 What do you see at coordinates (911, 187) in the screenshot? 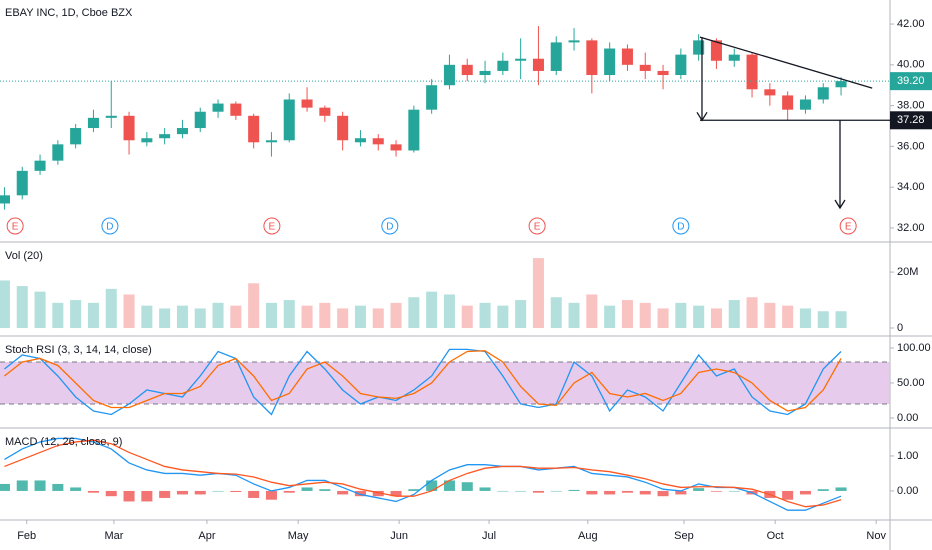
I see `y-tick-label: 34.00` at bounding box center [911, 187].